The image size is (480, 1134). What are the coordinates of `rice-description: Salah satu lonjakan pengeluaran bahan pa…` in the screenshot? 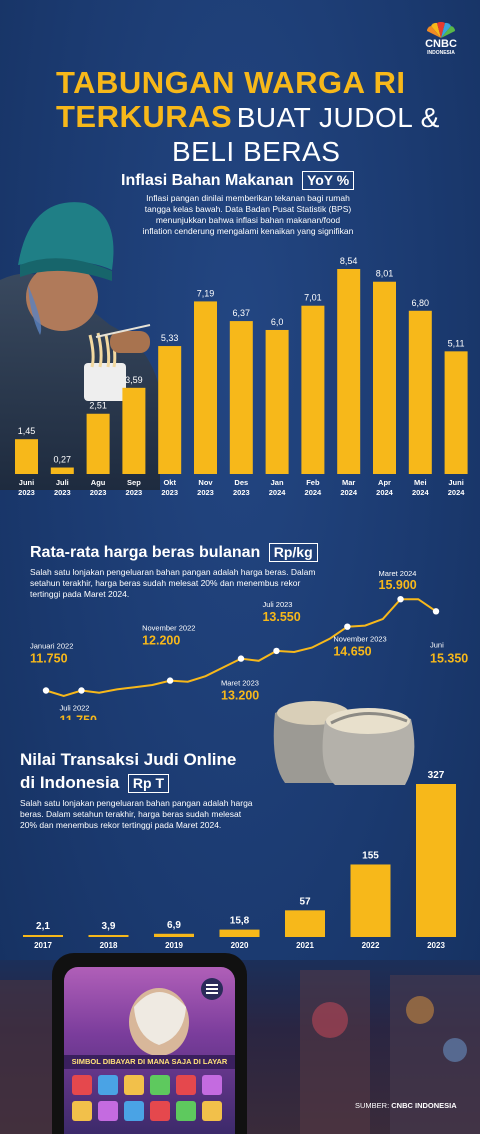 It's located at (180, 583).